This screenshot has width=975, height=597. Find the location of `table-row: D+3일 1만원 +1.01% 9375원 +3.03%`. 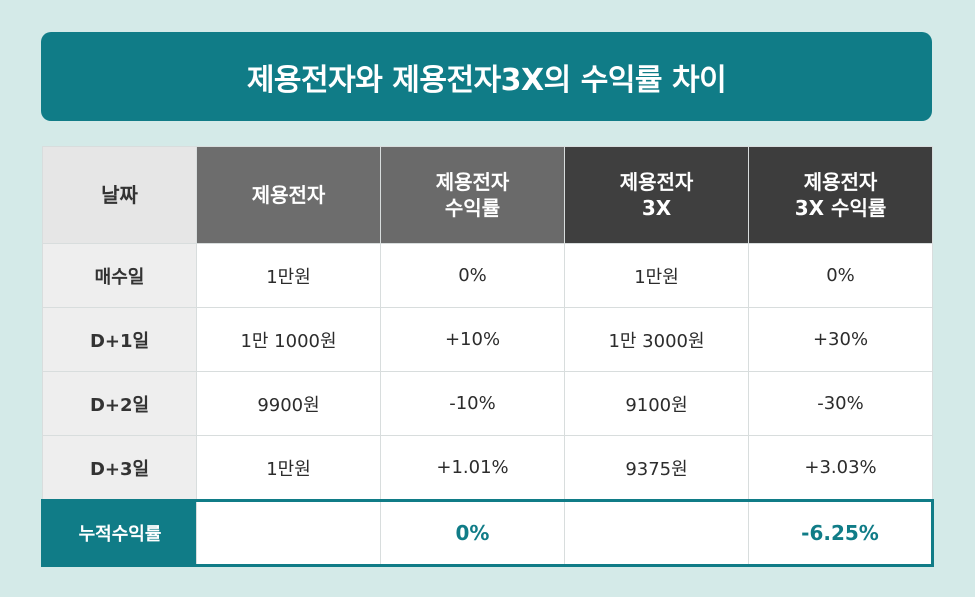

table-row: D+3일 1만원 +1.01% 9375원 +3.03% is located at coordinates (487, 468).